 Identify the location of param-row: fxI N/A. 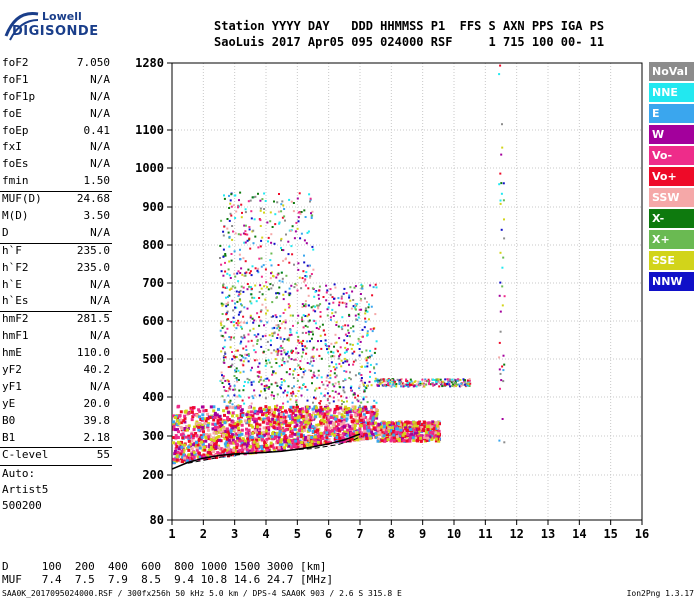
(56, 148).